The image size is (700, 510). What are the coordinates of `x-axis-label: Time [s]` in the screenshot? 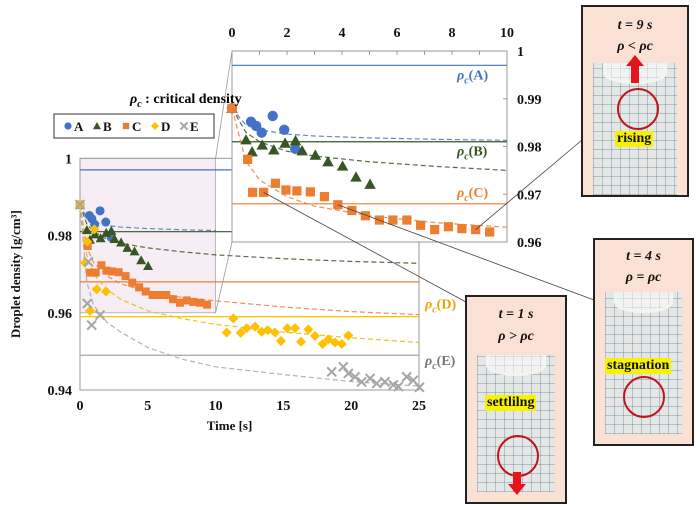 It's located at (230, 425).